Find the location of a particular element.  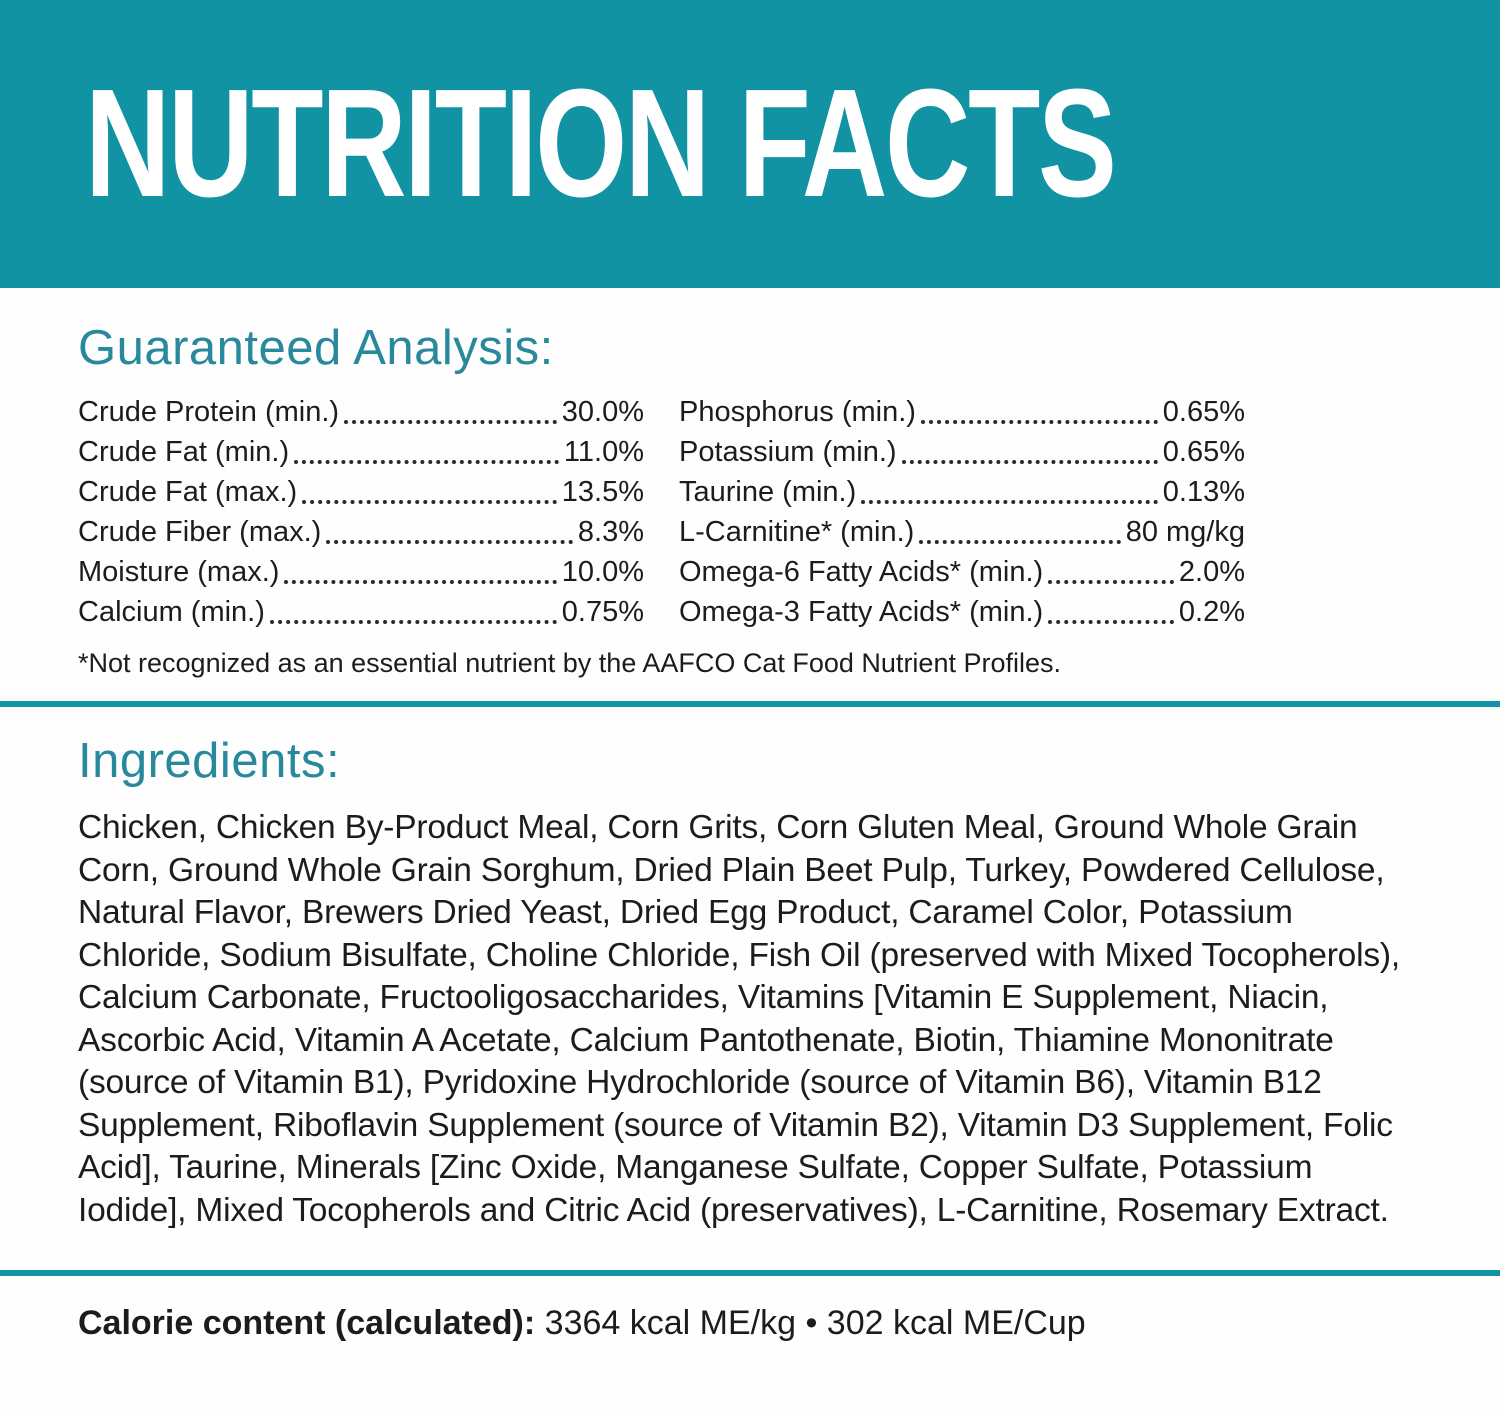

ga-row: Crude Protein (min.) 30.0% is located at coordinates (361, 412).